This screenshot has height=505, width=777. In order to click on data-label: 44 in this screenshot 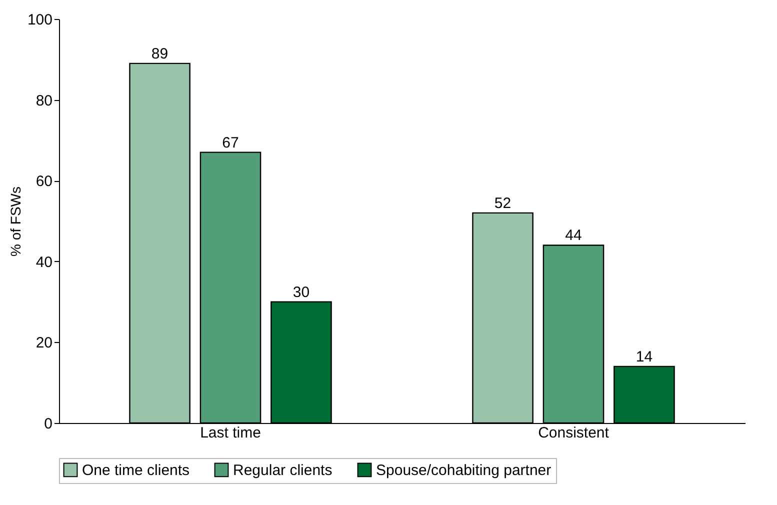, I will do `click(573, 235)`.